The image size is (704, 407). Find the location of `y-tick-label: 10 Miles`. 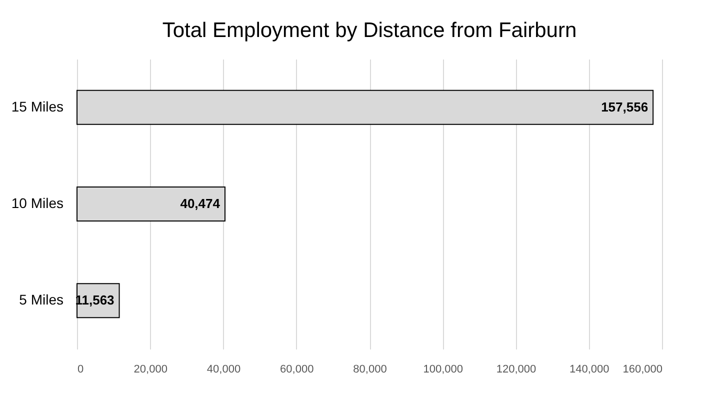

y-tick-label: 10 Miles is located at coordinates (37, 203).